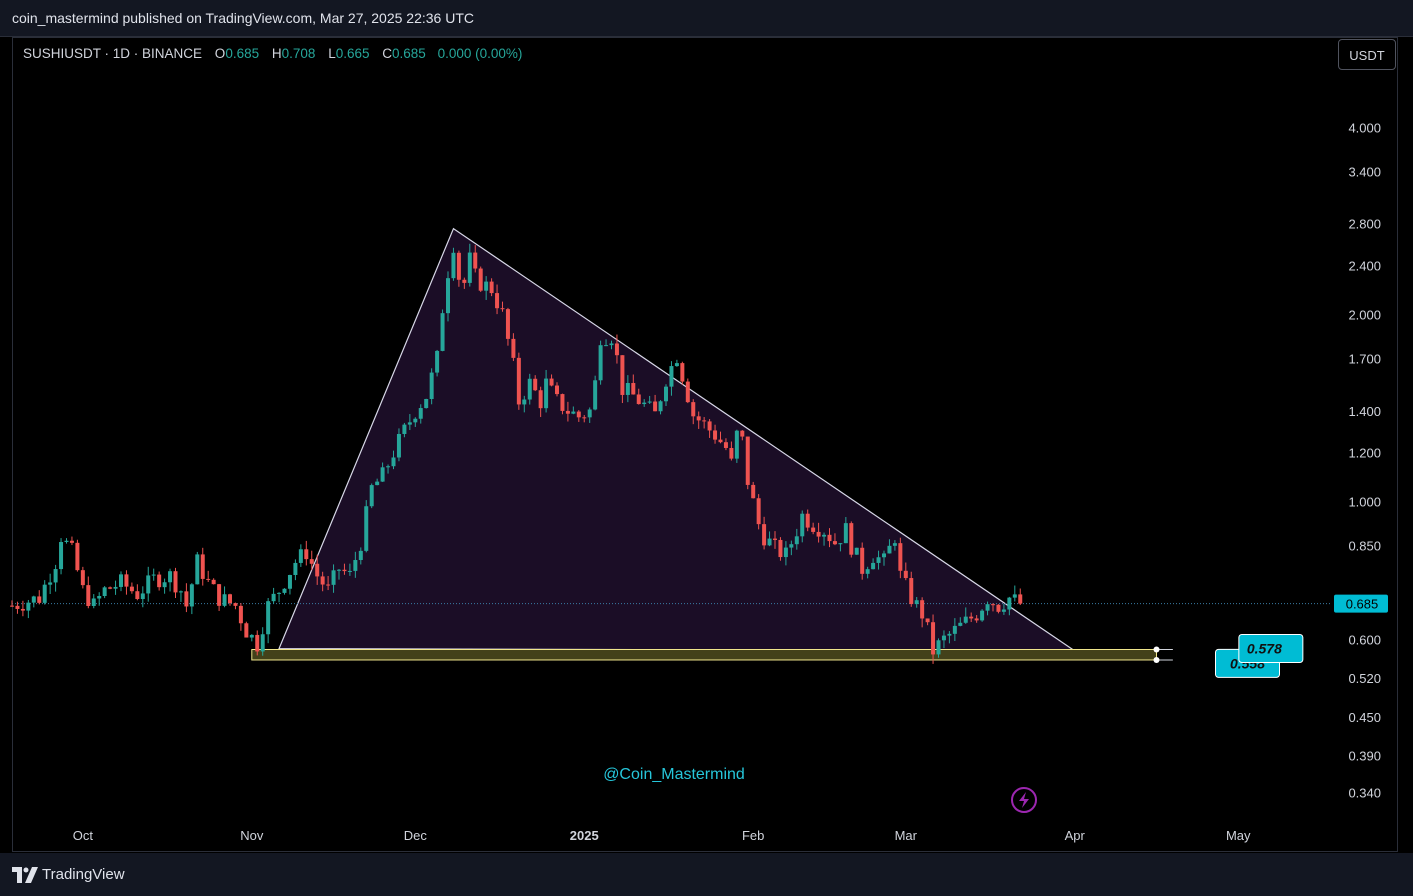  Describe the element at coordinates (674, 774) in the screenshot. I see `watermark-text: @Coin_Mastermind` at that location.